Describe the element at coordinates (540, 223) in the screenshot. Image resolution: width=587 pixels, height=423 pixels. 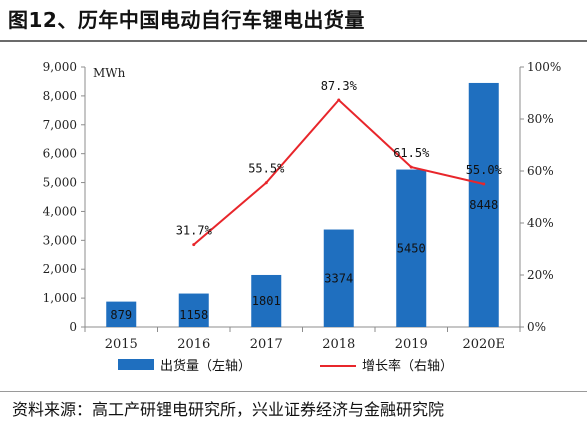
I see `right-tick-label: 40%` at that location.